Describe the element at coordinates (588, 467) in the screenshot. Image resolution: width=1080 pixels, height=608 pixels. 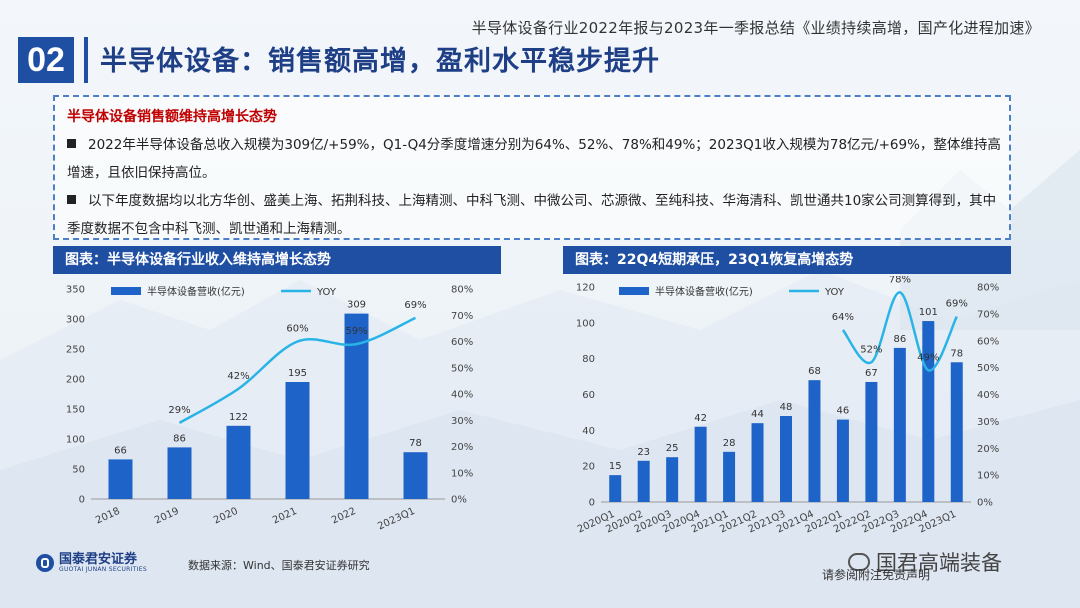
I see `y-left-tick-label: 20` at that location.